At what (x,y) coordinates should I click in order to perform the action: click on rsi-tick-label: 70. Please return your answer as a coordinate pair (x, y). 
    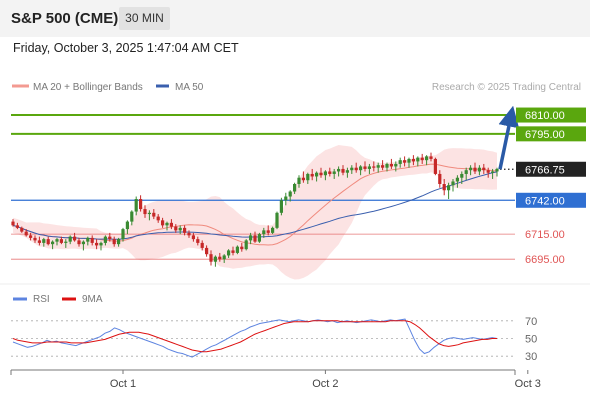
    Looking at the image, I should click on (531, 322).